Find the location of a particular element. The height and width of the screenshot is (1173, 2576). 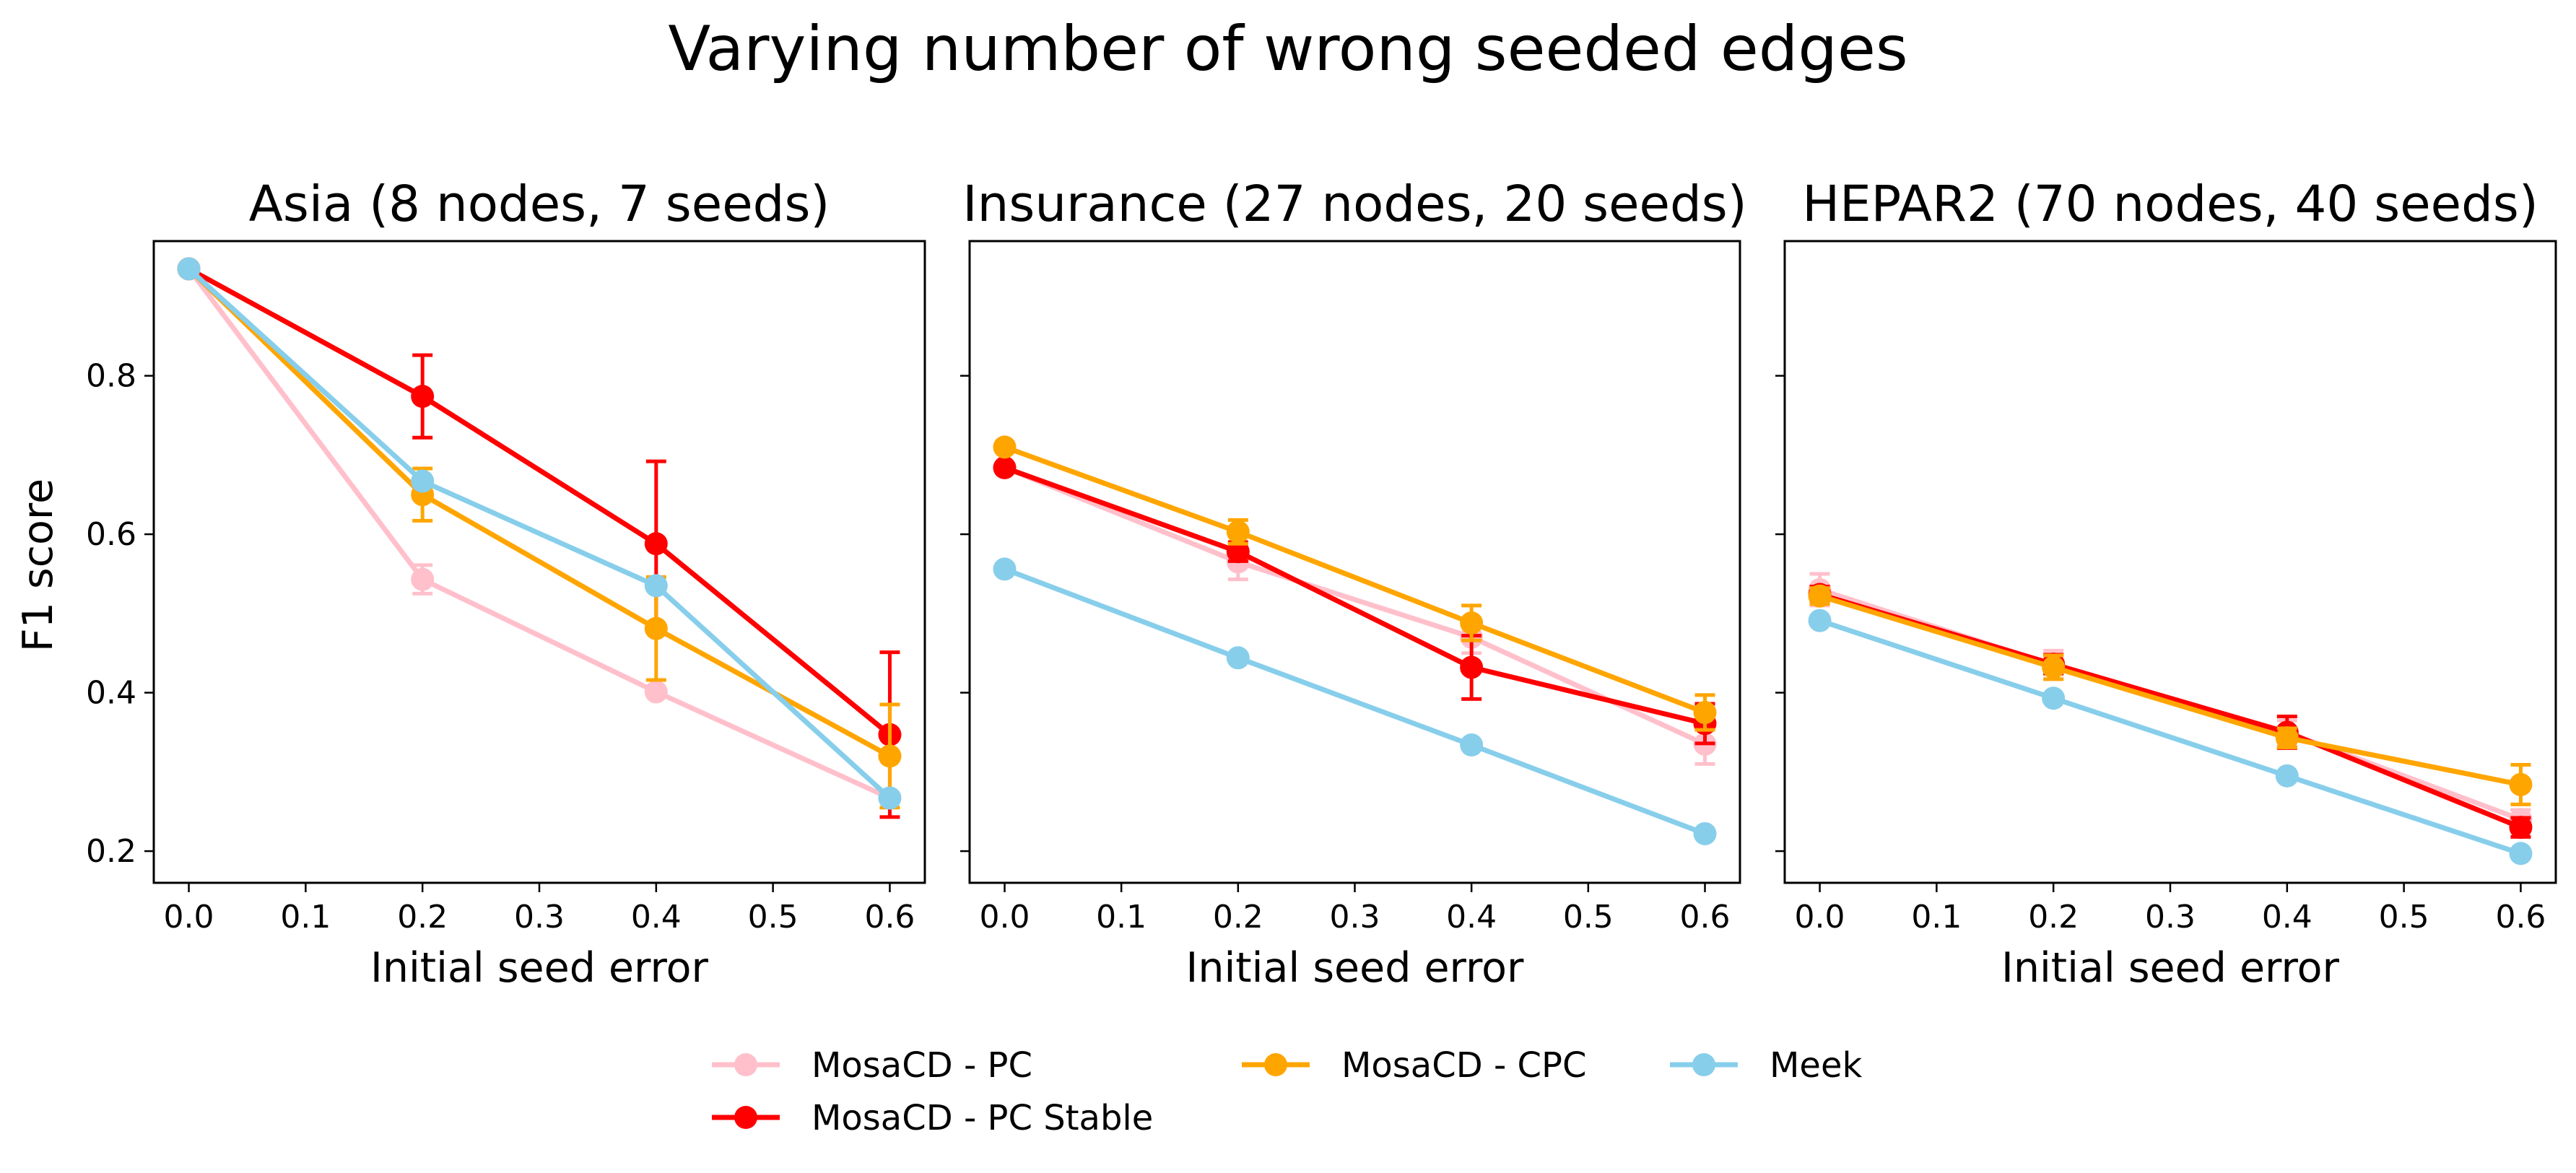

legend-label: Meek is located at coordinates (1816, 1065).